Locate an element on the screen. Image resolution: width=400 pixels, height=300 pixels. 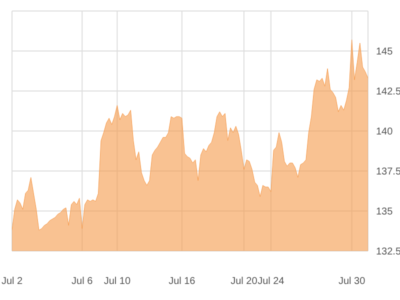
x-tick-label: Jul 10 is located at coordinates (117, 282).